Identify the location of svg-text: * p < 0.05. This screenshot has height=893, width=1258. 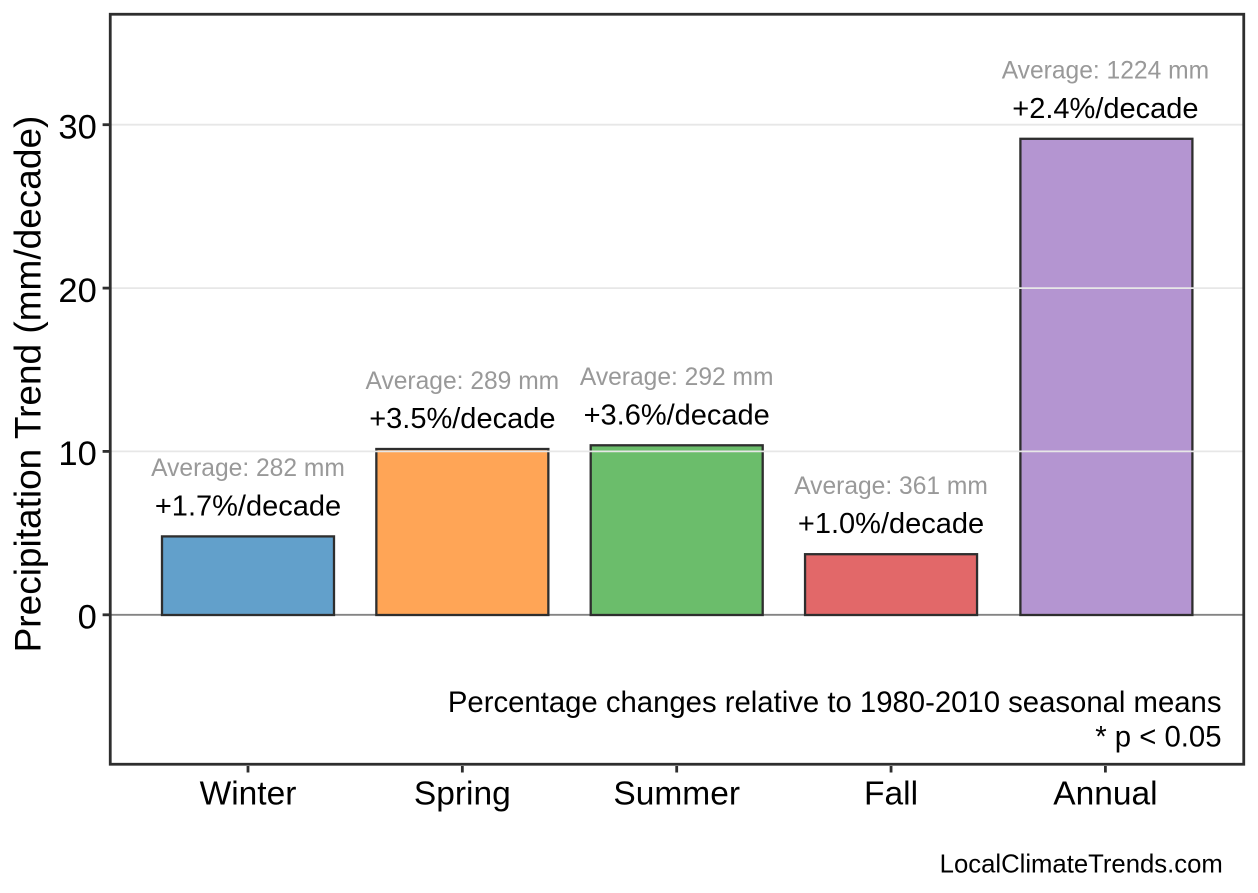
(1158, 737).